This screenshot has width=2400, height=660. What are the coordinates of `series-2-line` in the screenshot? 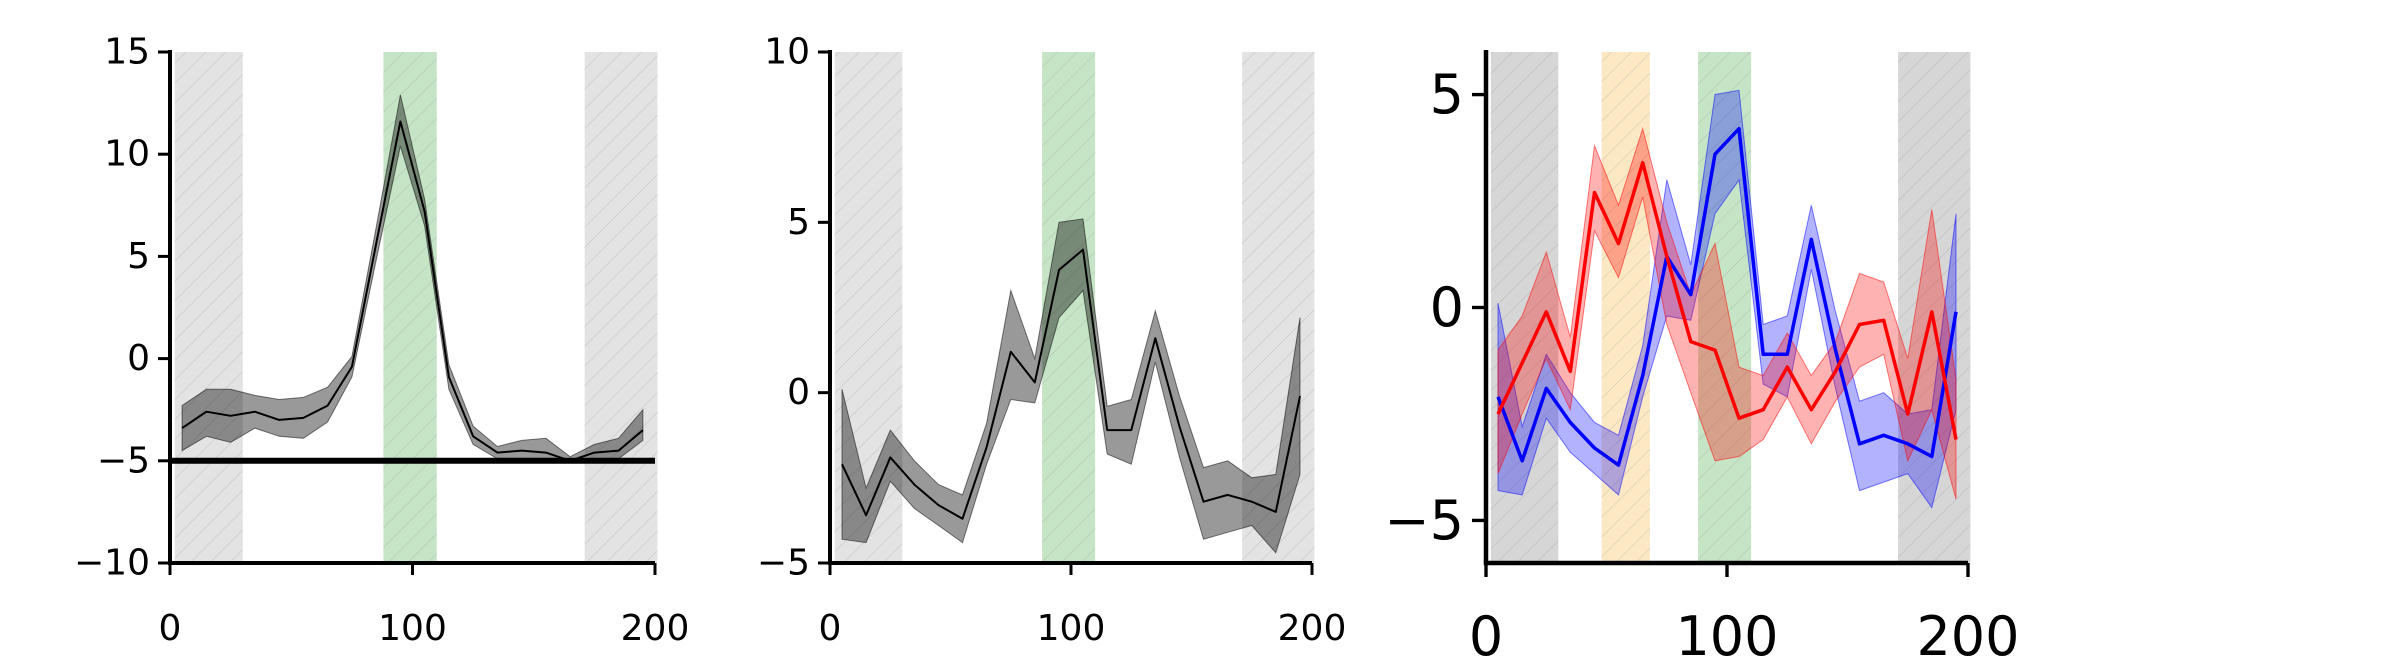 It's located at (1727, 300).